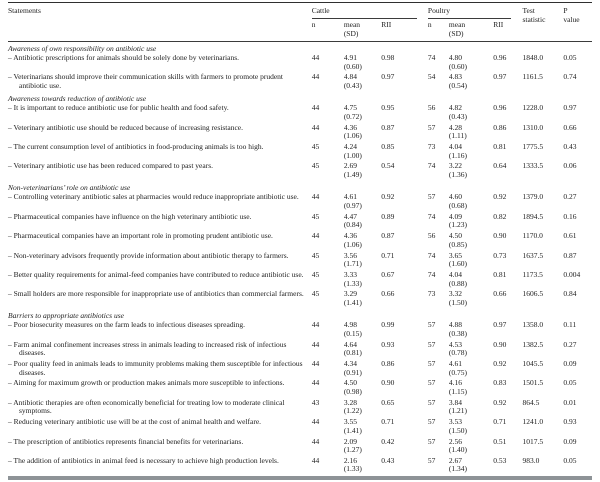 The image size is (600, 482). Describe the element at coordinates (362, 408) in the screenshot. I see `cattle-mean-sd-cell: 3.28 (1.22)` at that location.